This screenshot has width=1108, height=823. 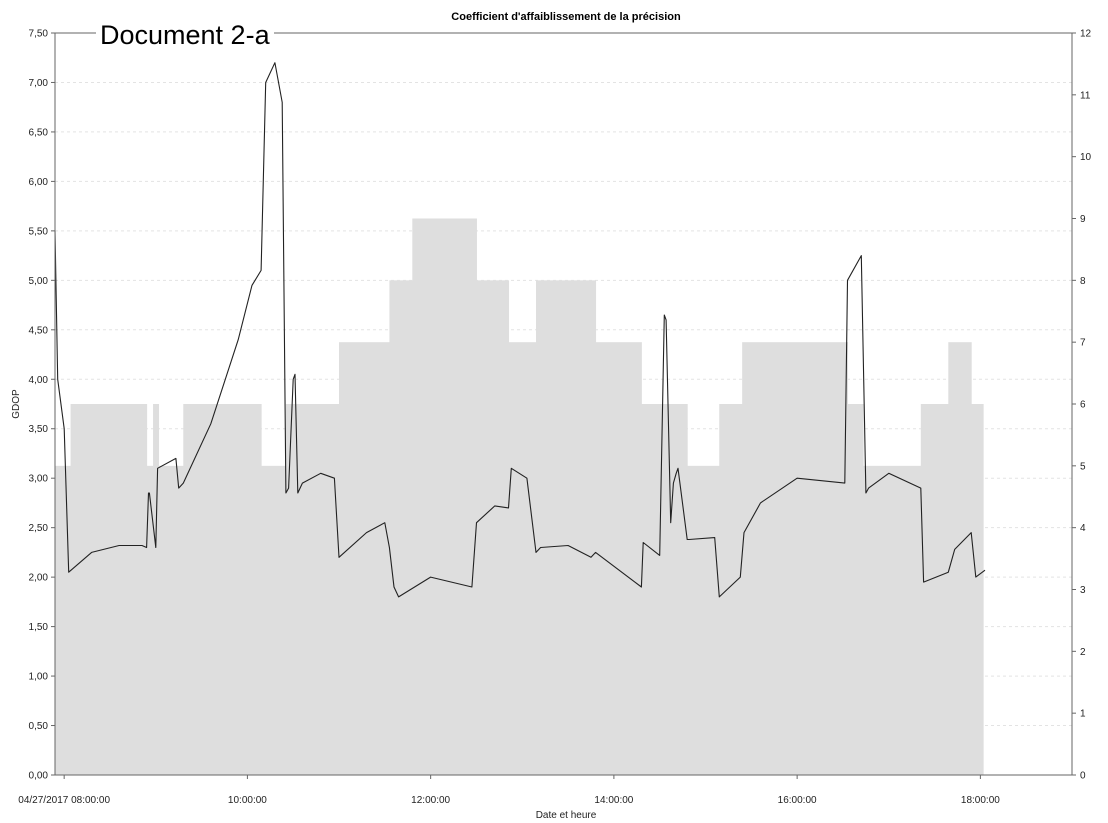 What do you see at coordinates (39, 677) in the screenshot?
I see `y-tick-label: 1,00` at bounding box center [39, 677].